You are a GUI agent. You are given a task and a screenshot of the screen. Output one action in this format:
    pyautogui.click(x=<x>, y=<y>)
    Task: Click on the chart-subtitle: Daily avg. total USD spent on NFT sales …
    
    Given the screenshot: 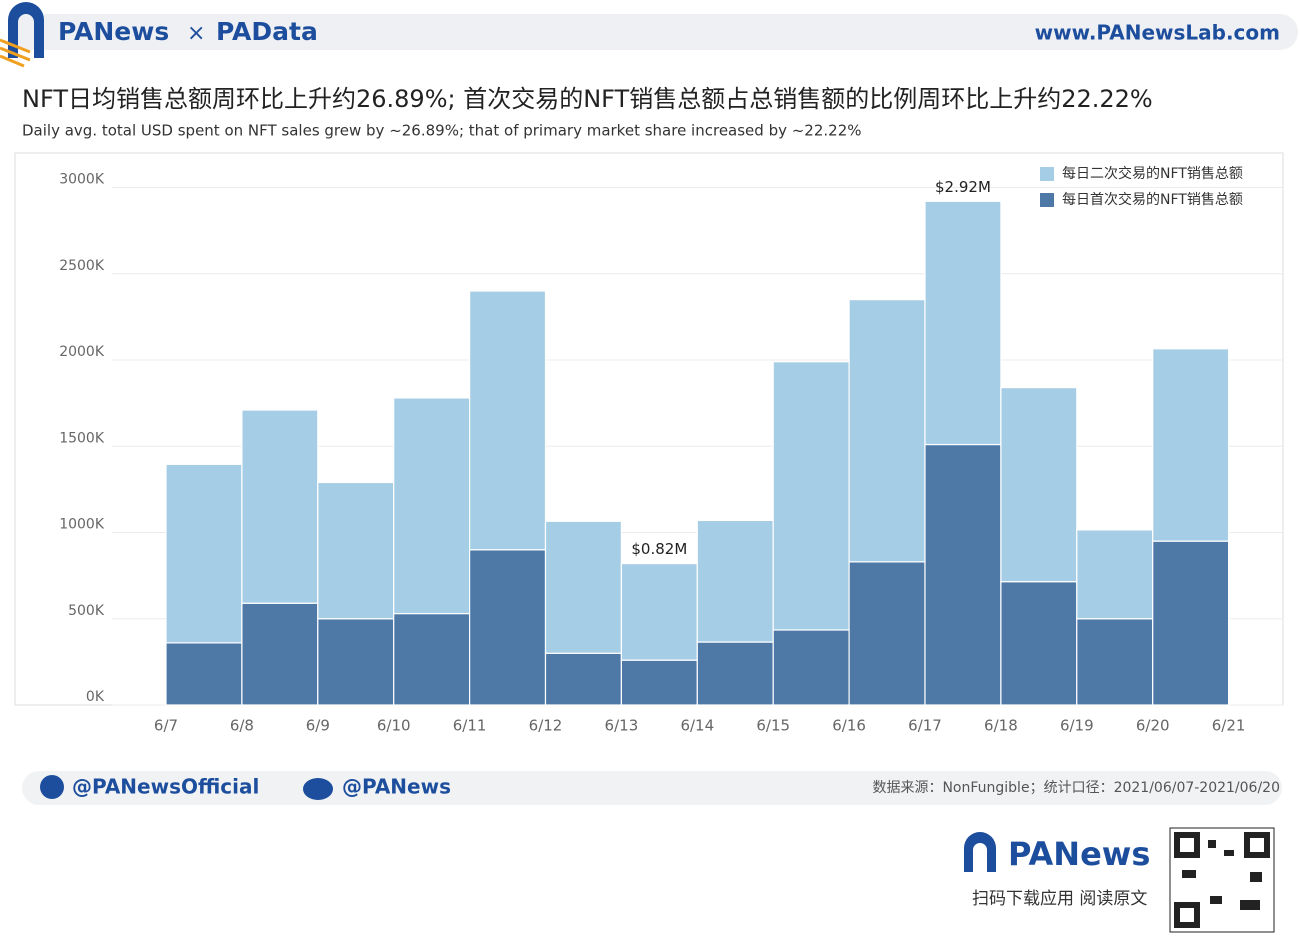 What is the action you would take?
    pyautogui.click(x=442, y=131)
    